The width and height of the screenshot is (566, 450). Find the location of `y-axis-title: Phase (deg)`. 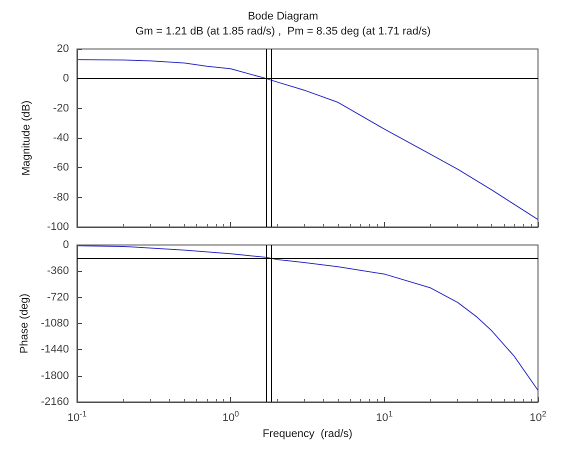

y-axis-title: Phase (deg) is located at coordinates (24, 324).